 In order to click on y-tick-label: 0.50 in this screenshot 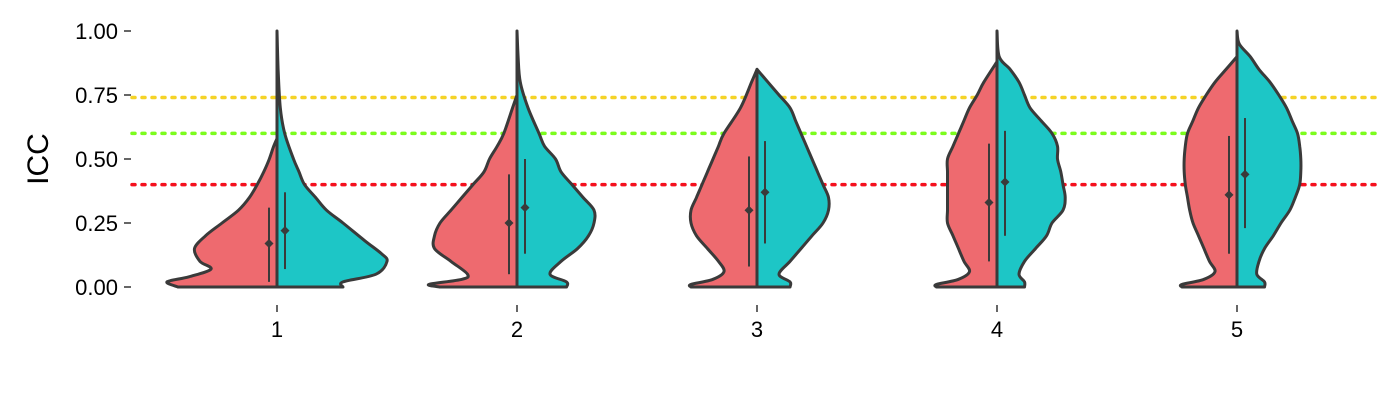, I will do `click(96, 159)`.